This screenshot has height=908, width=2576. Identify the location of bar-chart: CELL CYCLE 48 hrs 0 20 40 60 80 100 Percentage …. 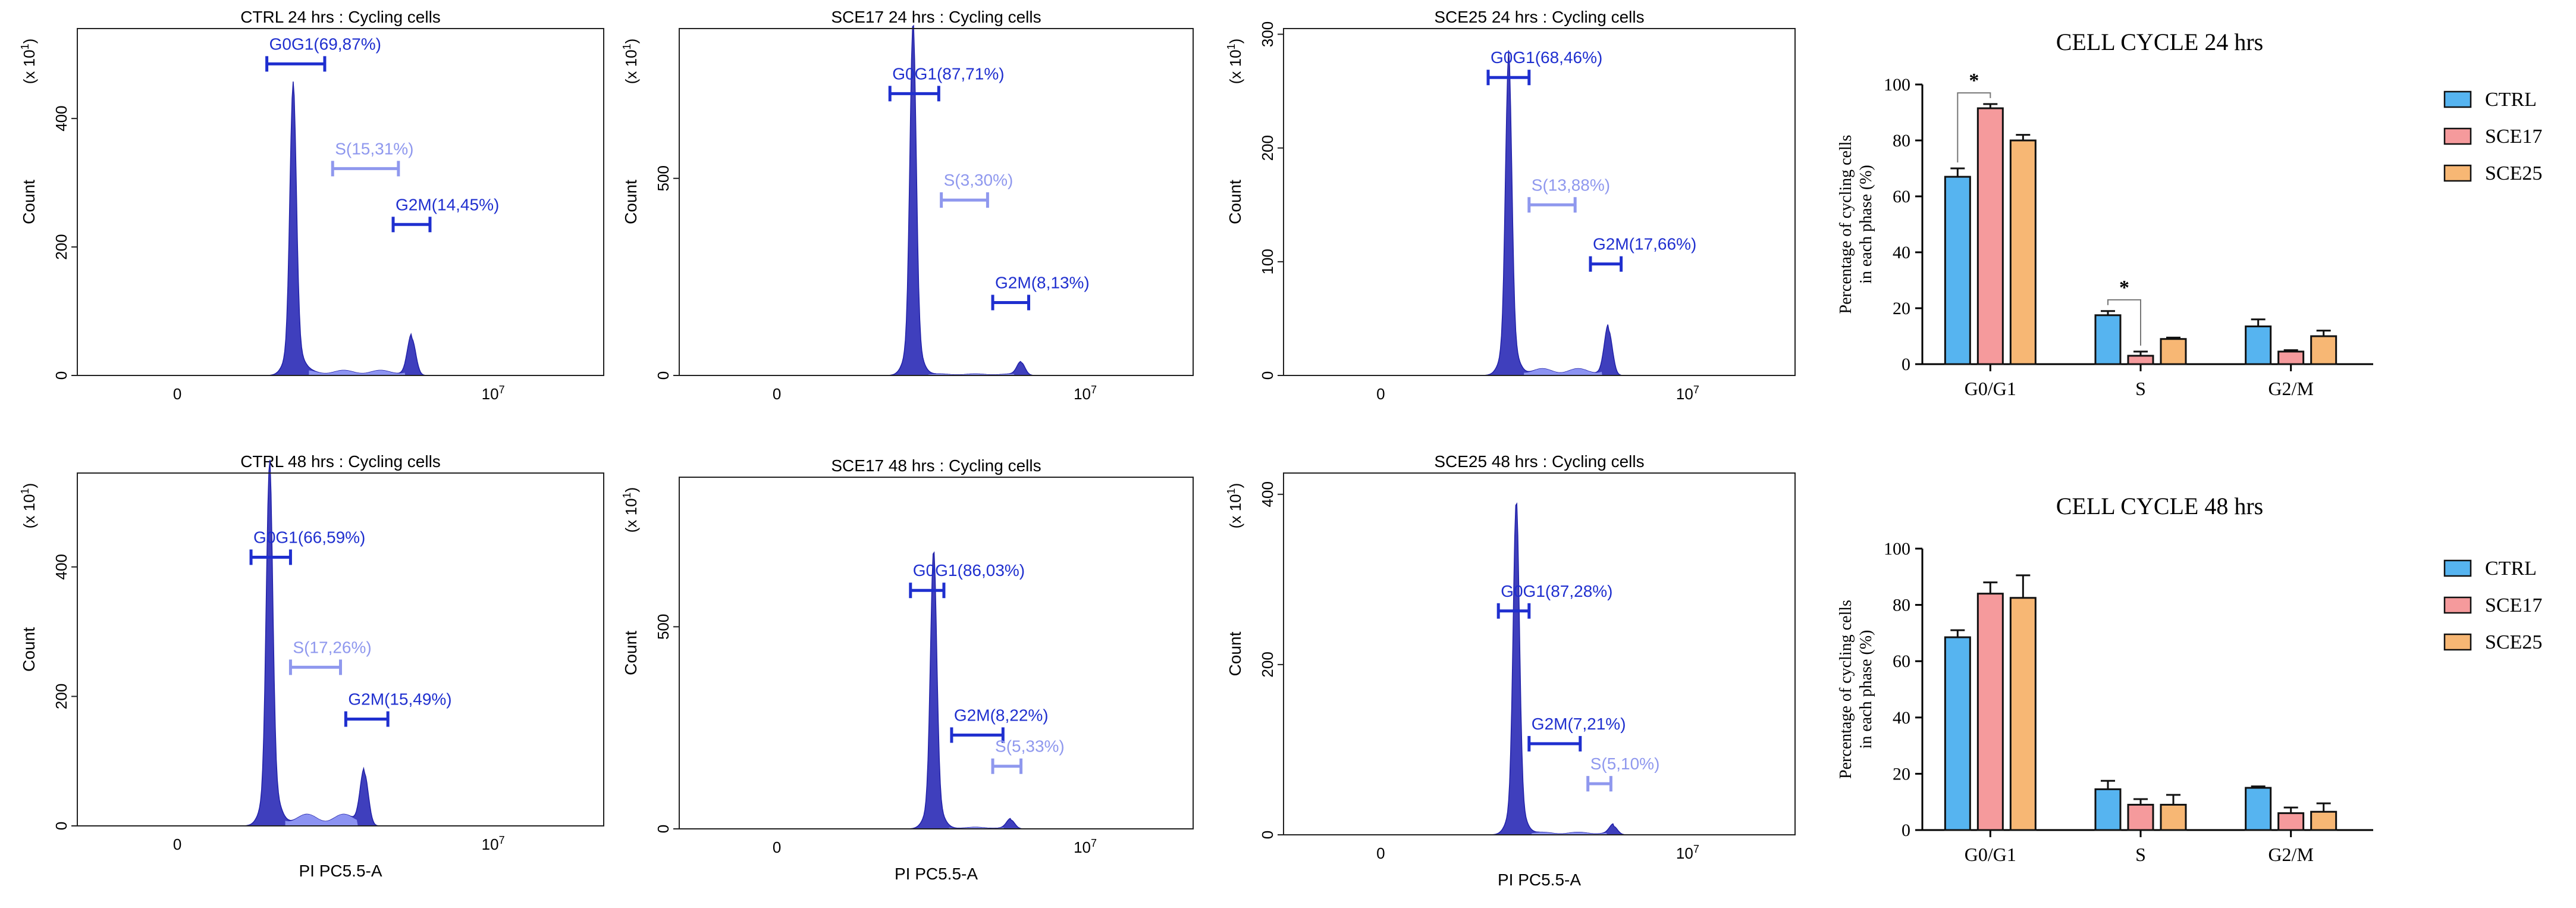
(2189, 679).